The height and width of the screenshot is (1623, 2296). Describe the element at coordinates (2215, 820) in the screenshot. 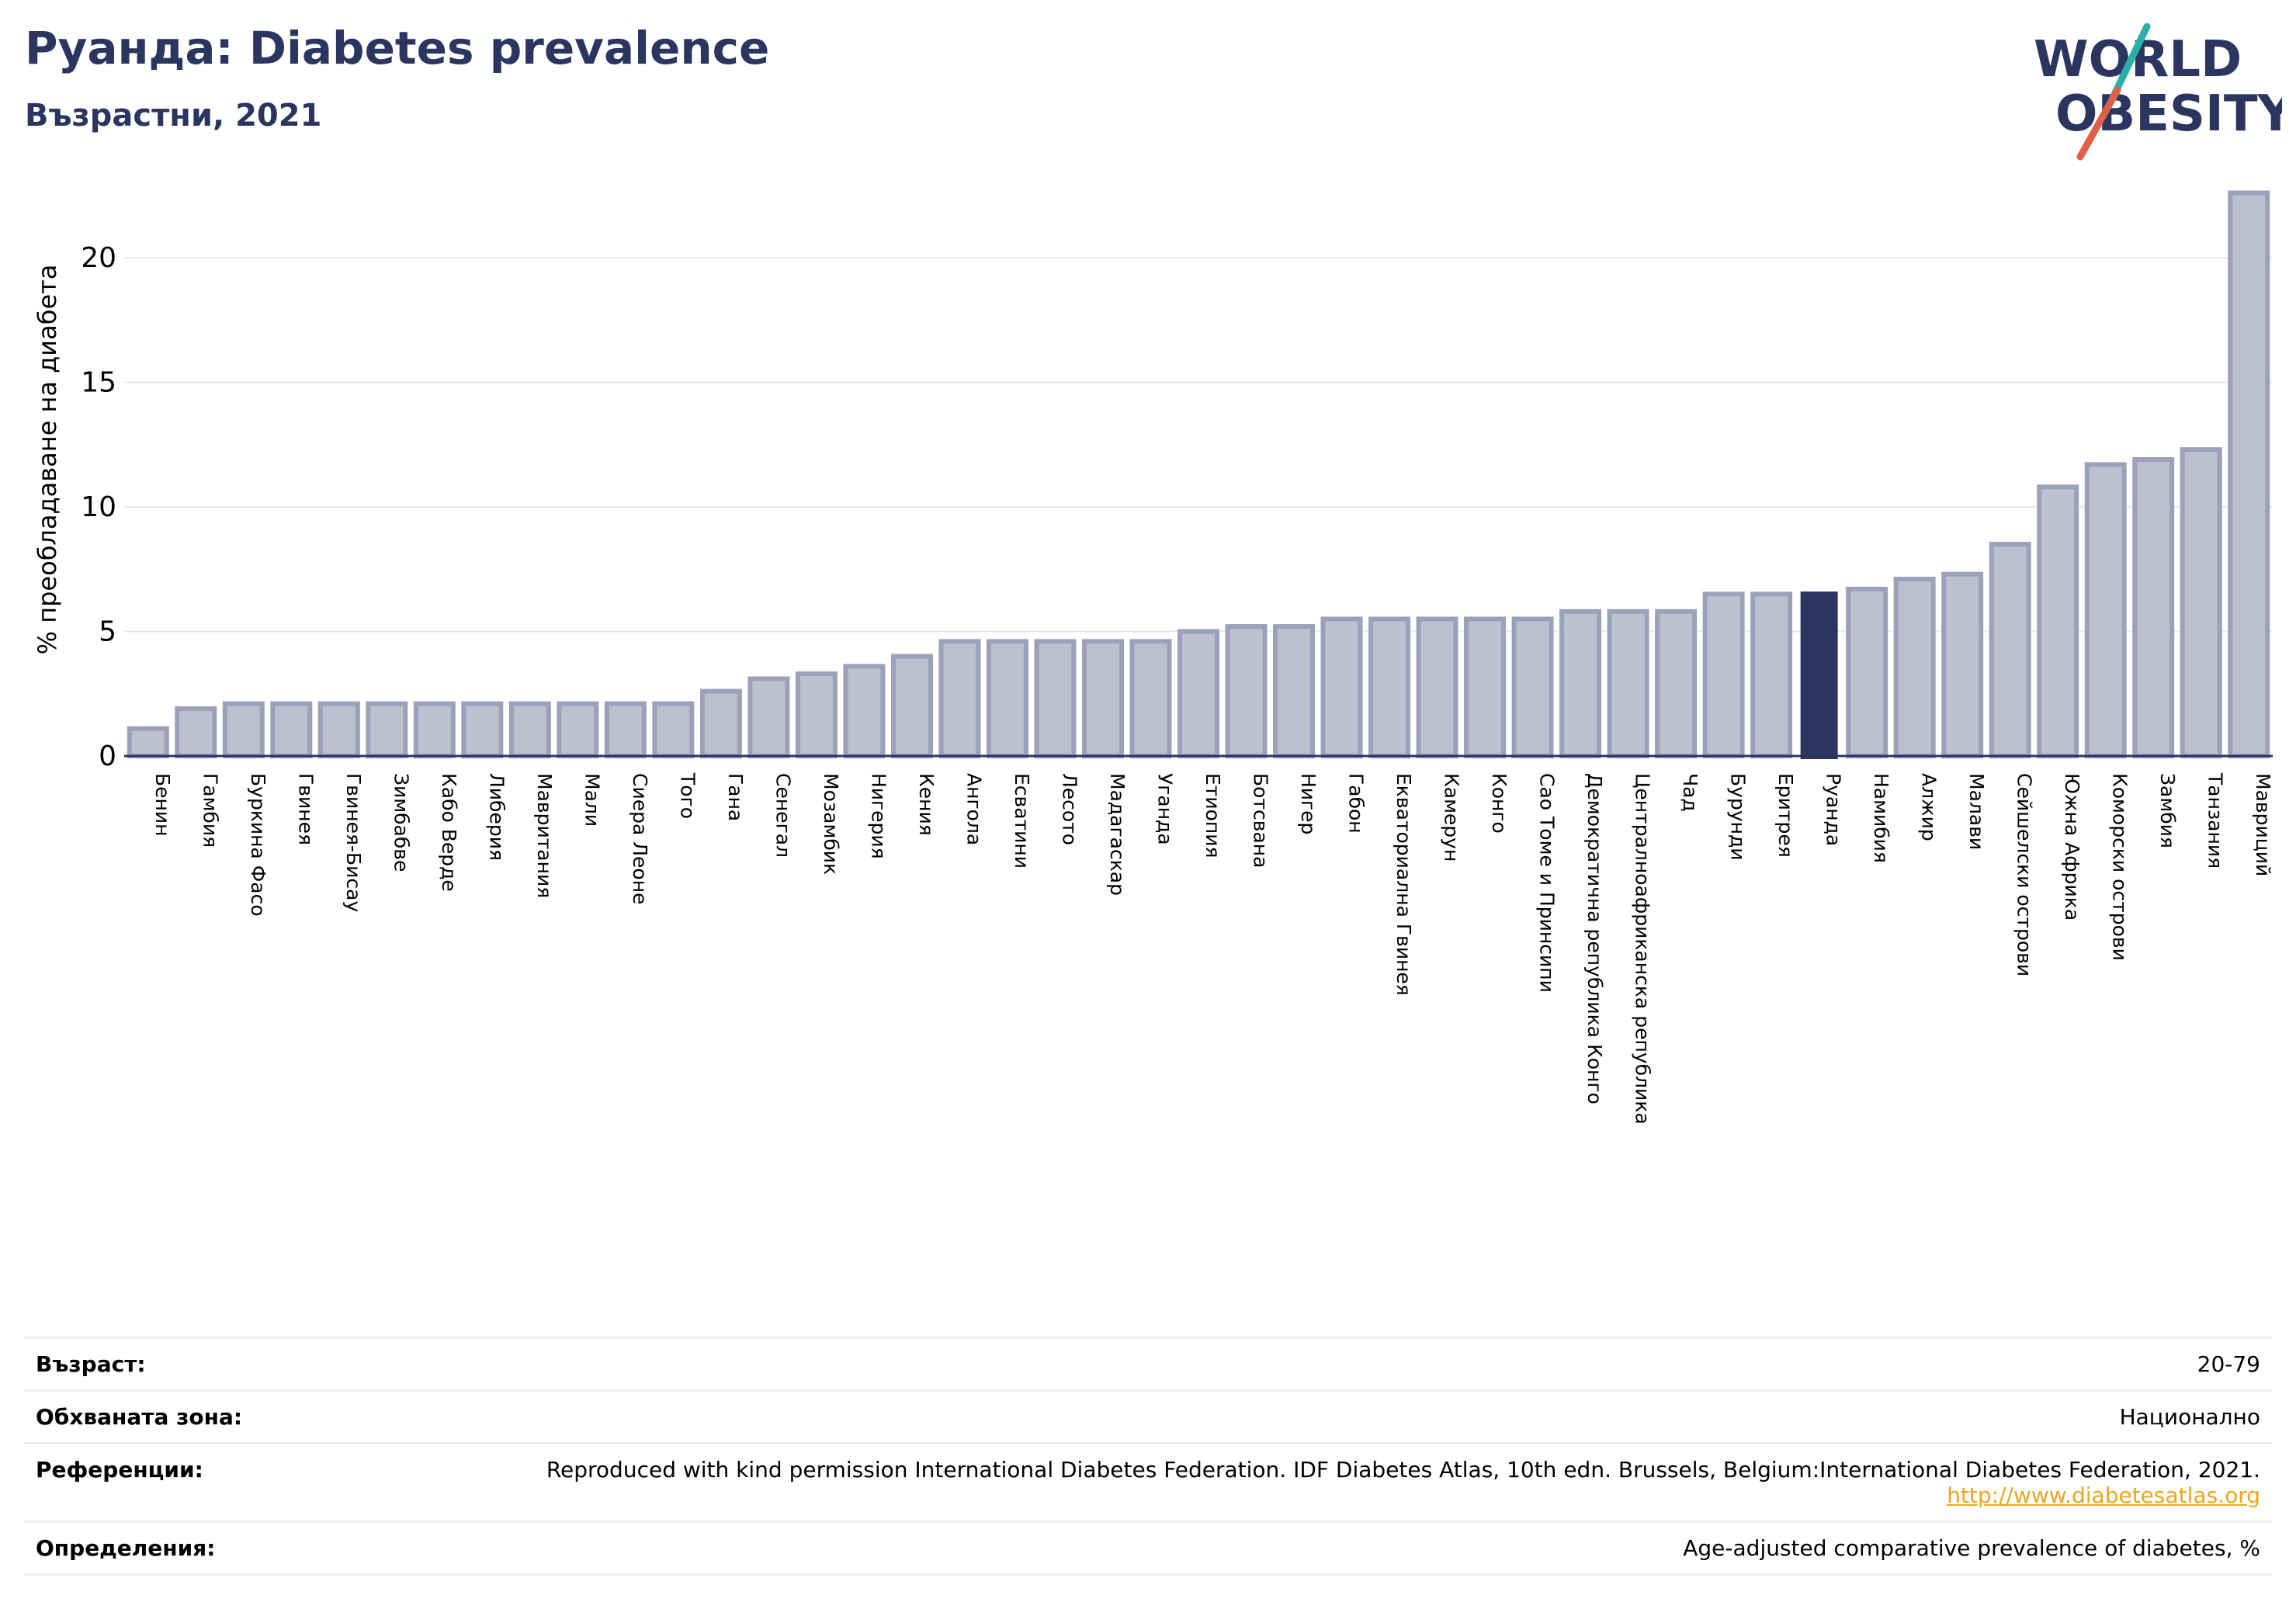

I see `x-tick-label: Танзания` at that location.